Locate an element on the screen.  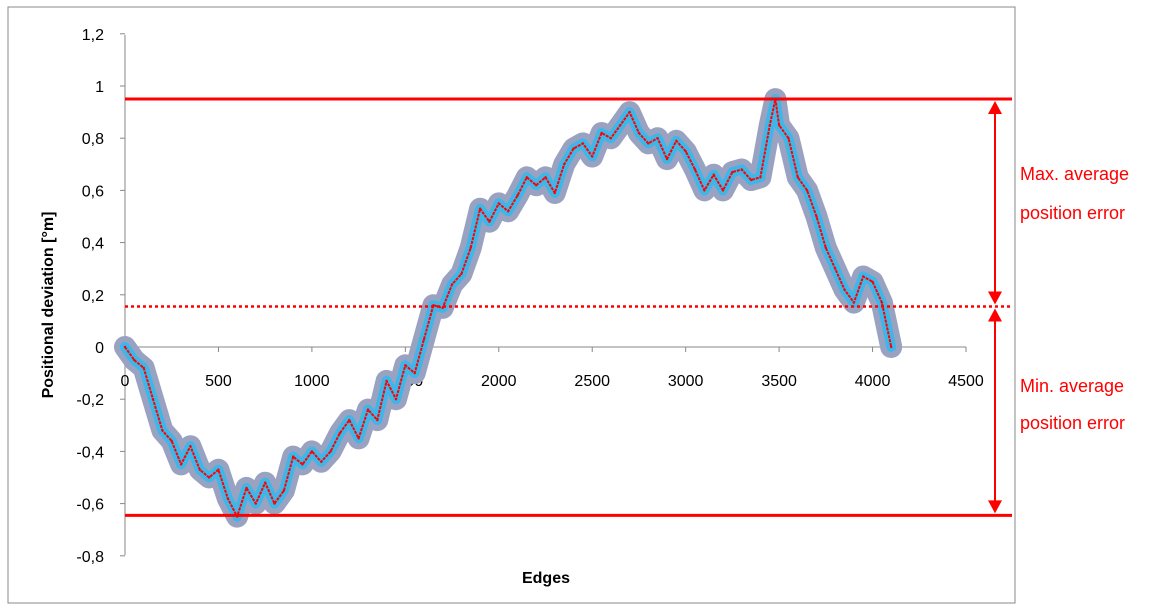
y-tick-label: -0,2 is located at coordinates (90, 400).